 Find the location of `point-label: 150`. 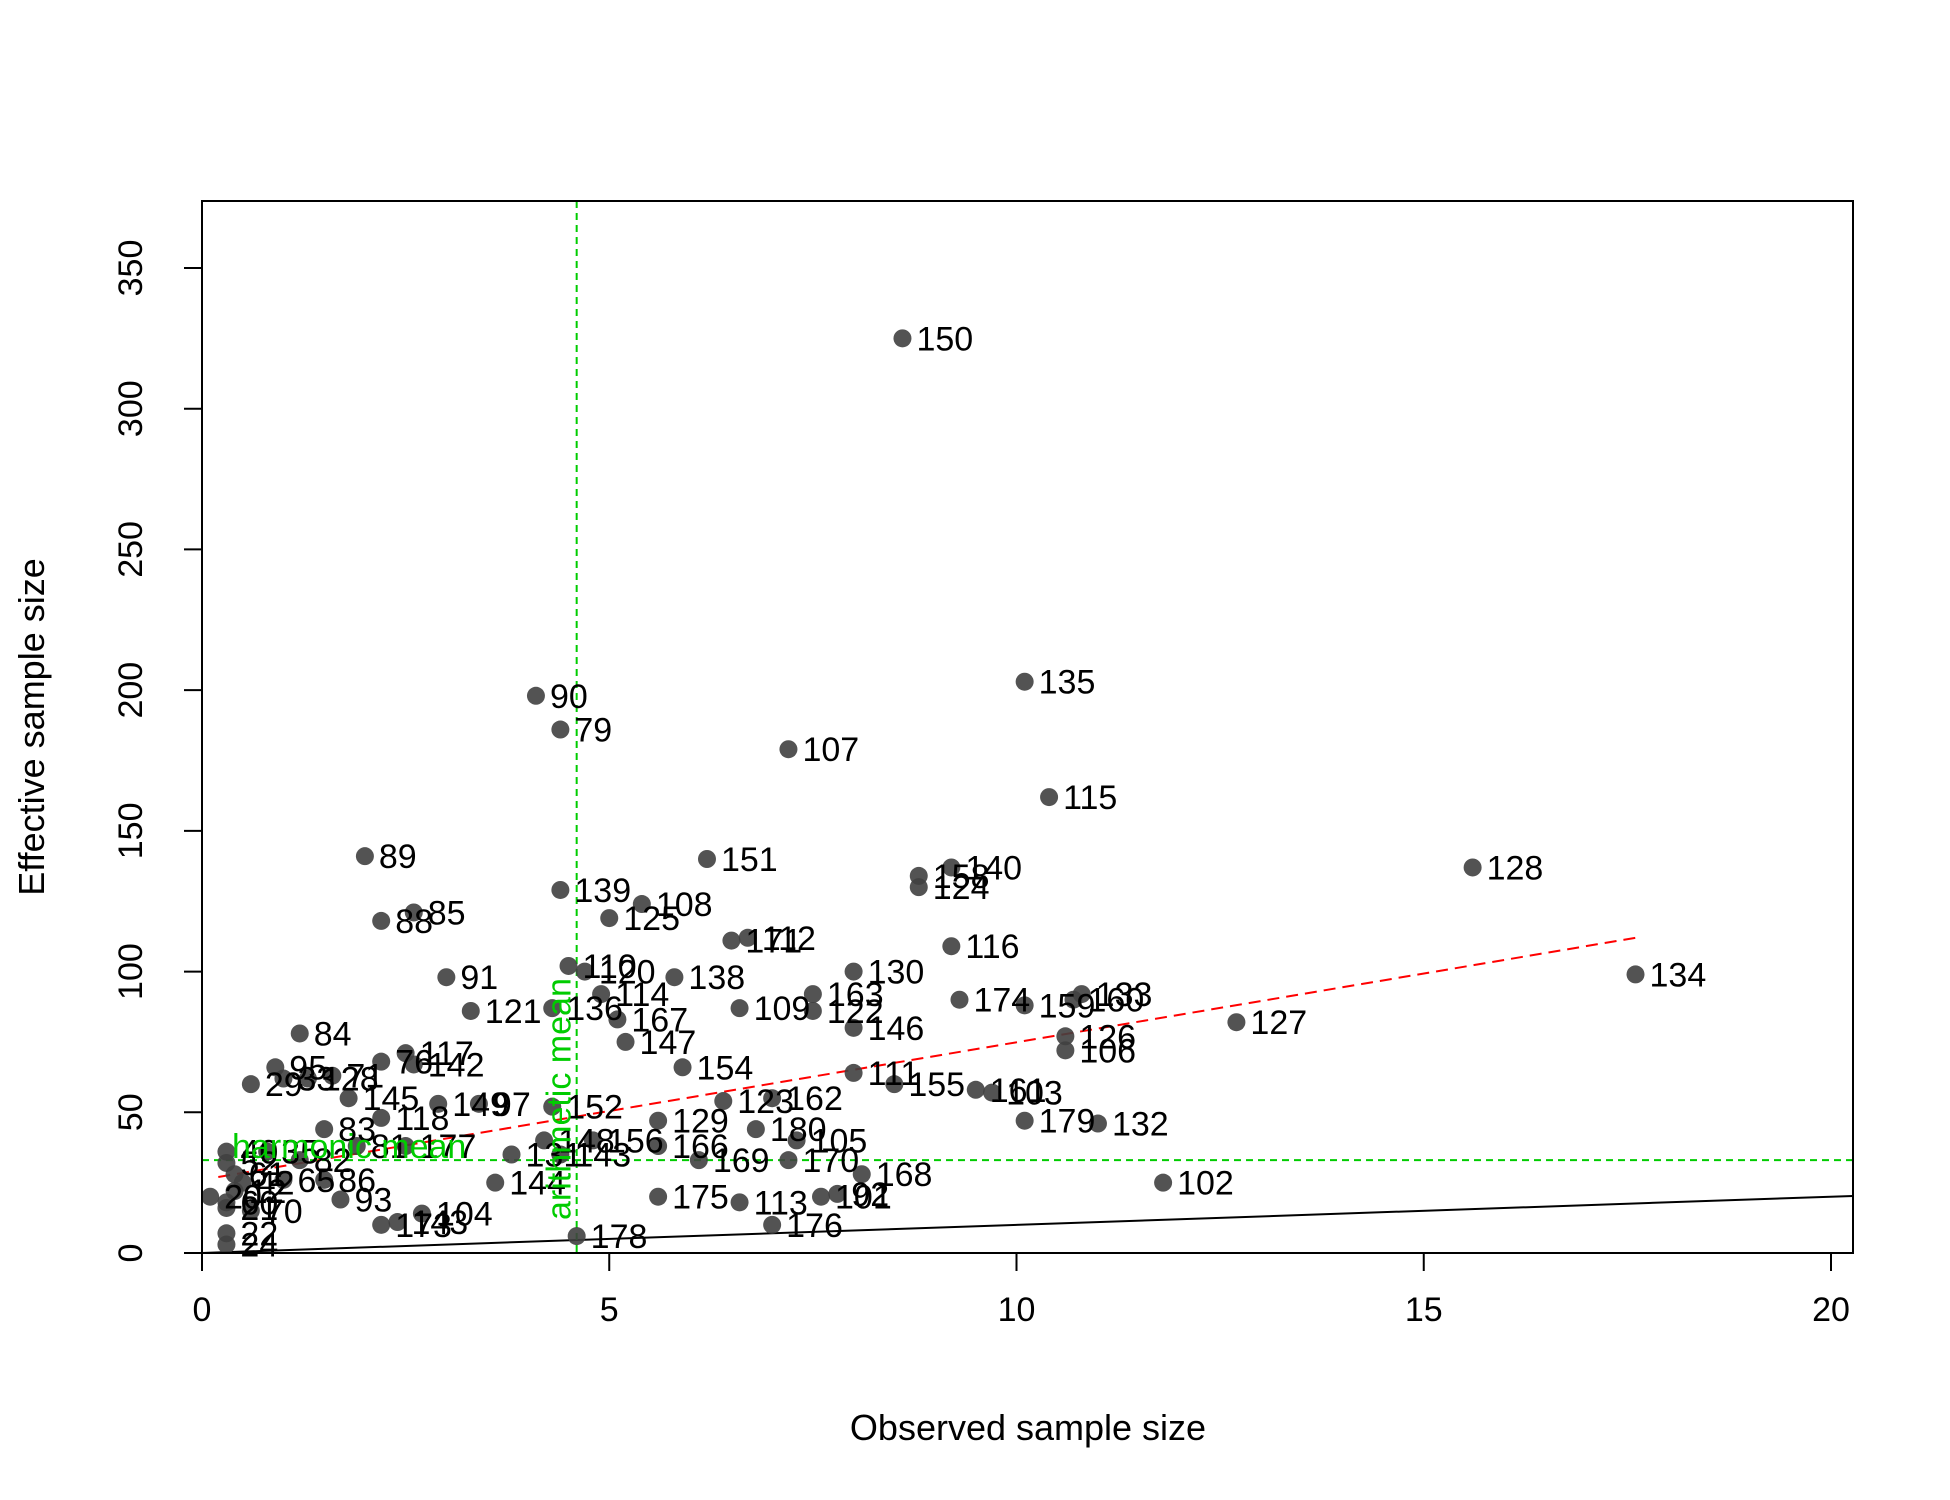

point-label: 150 is located at coordinates (944, 339).